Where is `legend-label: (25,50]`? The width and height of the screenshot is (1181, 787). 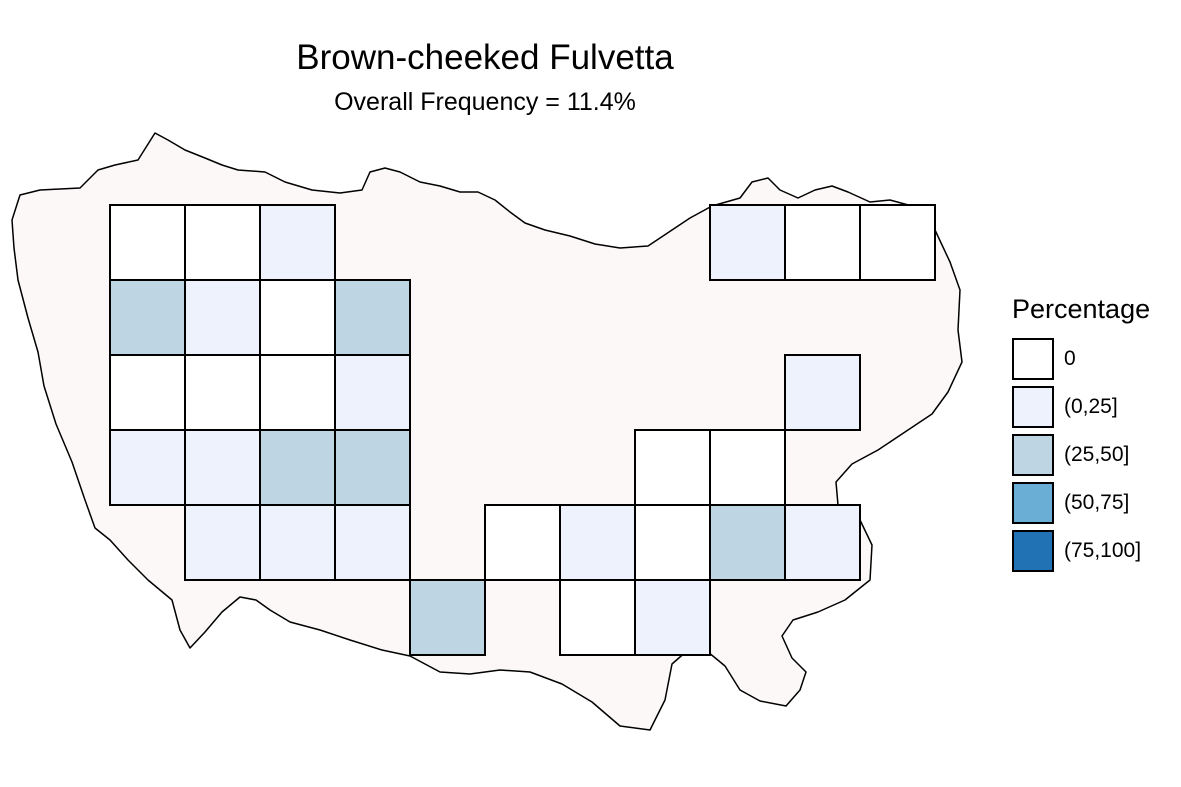 legend-label: (25,50] is located at coordinates (1096, 455).